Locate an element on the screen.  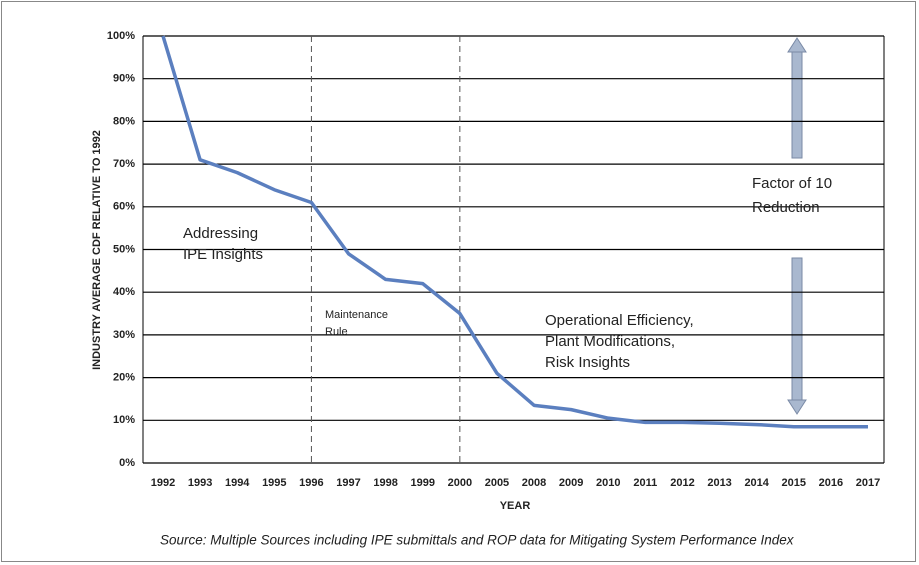
annotation: Addressing is located at coordinates (220, 233).